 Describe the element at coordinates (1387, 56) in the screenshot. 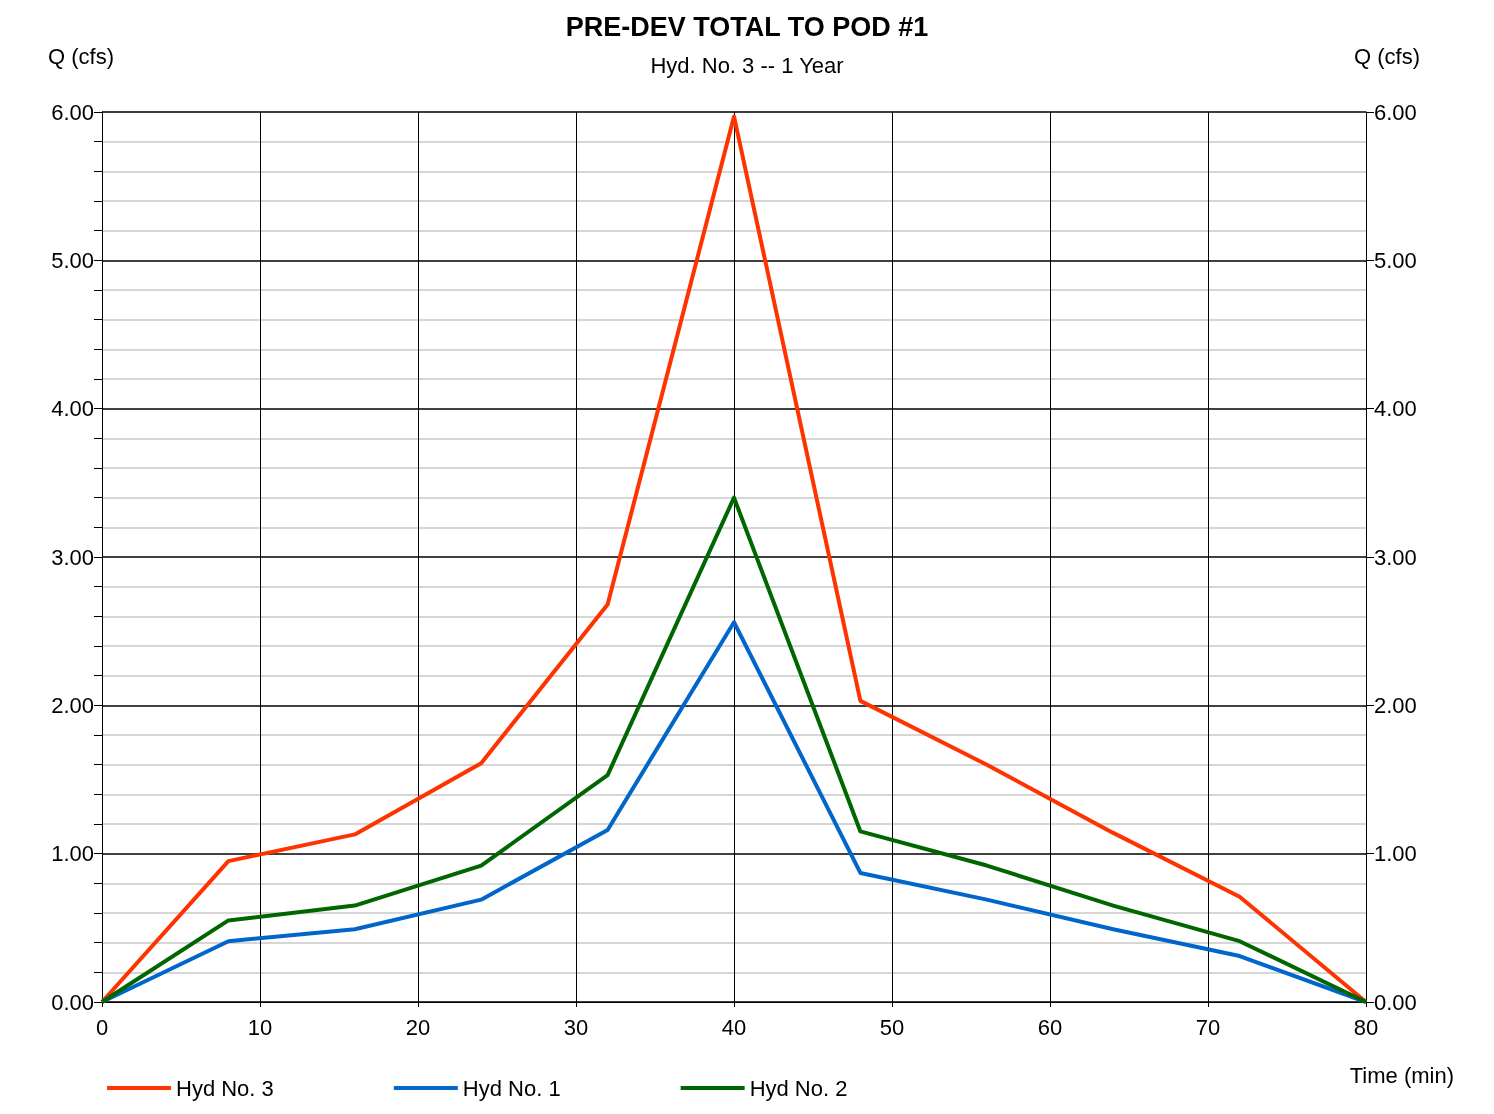

I see `y2-axis-title: Q (cfs)` at that location.